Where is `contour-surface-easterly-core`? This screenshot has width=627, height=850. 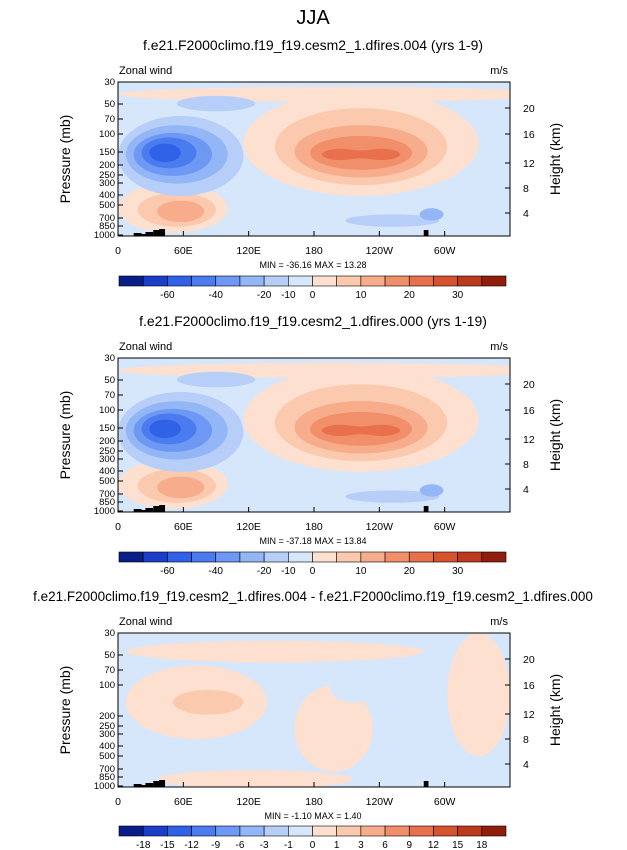 contour-surface-easterly-core is located at coordinates (431, 490).